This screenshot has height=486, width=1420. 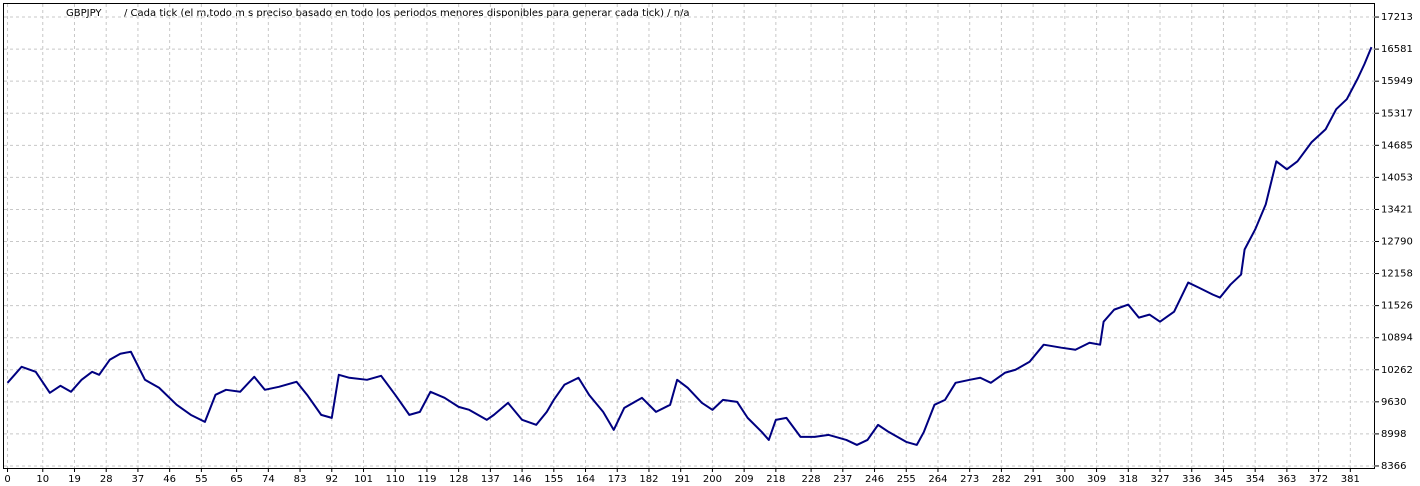 I want to click on y-tick-label: 9630, so click(x=1393, y=402).